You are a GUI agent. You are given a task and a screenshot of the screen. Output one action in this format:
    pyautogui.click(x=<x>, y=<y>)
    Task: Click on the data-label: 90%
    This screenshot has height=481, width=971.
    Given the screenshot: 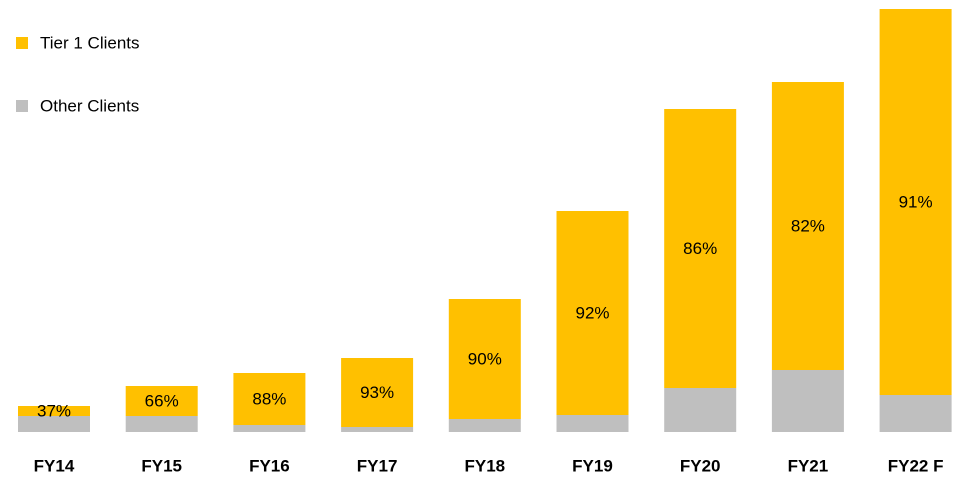 What is the action you would take?
    pyautogui.click(x=485, y=358)
    